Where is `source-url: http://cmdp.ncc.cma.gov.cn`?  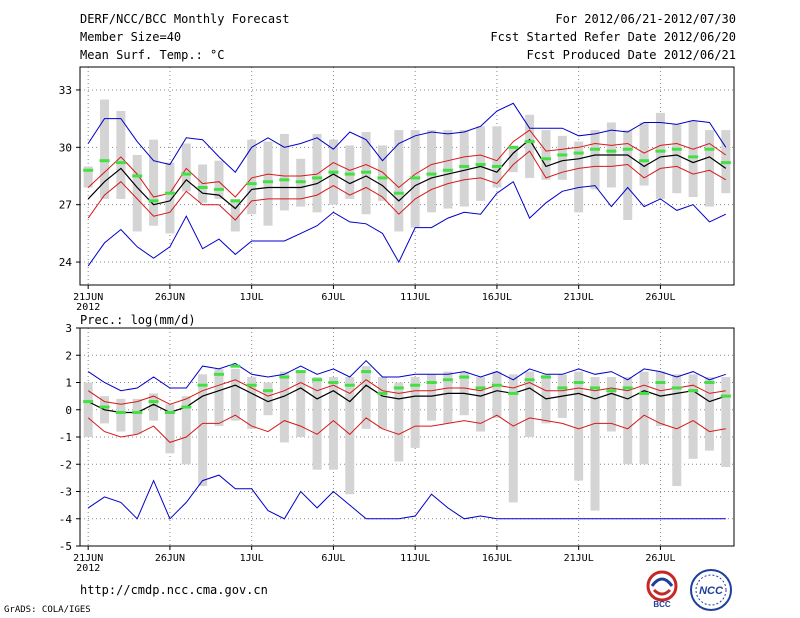
source-url: http://cmdp.ncc.cma.gov.cn is located at coordinates (174, 590).